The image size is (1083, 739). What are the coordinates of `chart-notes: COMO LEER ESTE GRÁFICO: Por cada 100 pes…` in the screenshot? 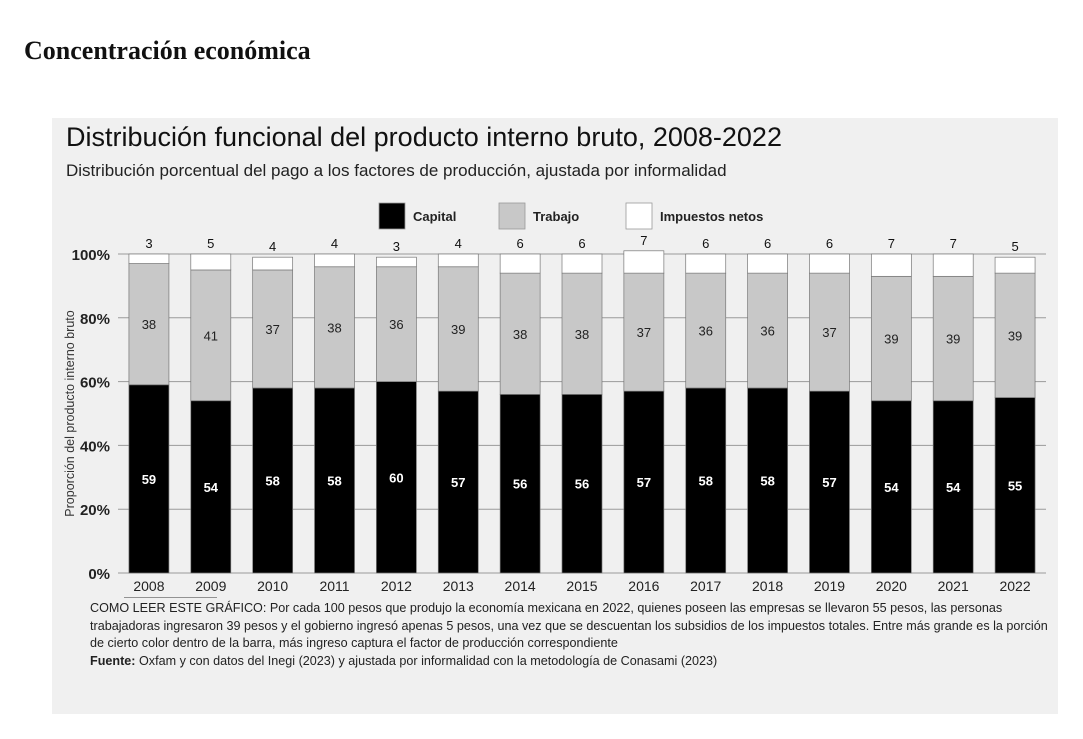 It's located at (570, 635).